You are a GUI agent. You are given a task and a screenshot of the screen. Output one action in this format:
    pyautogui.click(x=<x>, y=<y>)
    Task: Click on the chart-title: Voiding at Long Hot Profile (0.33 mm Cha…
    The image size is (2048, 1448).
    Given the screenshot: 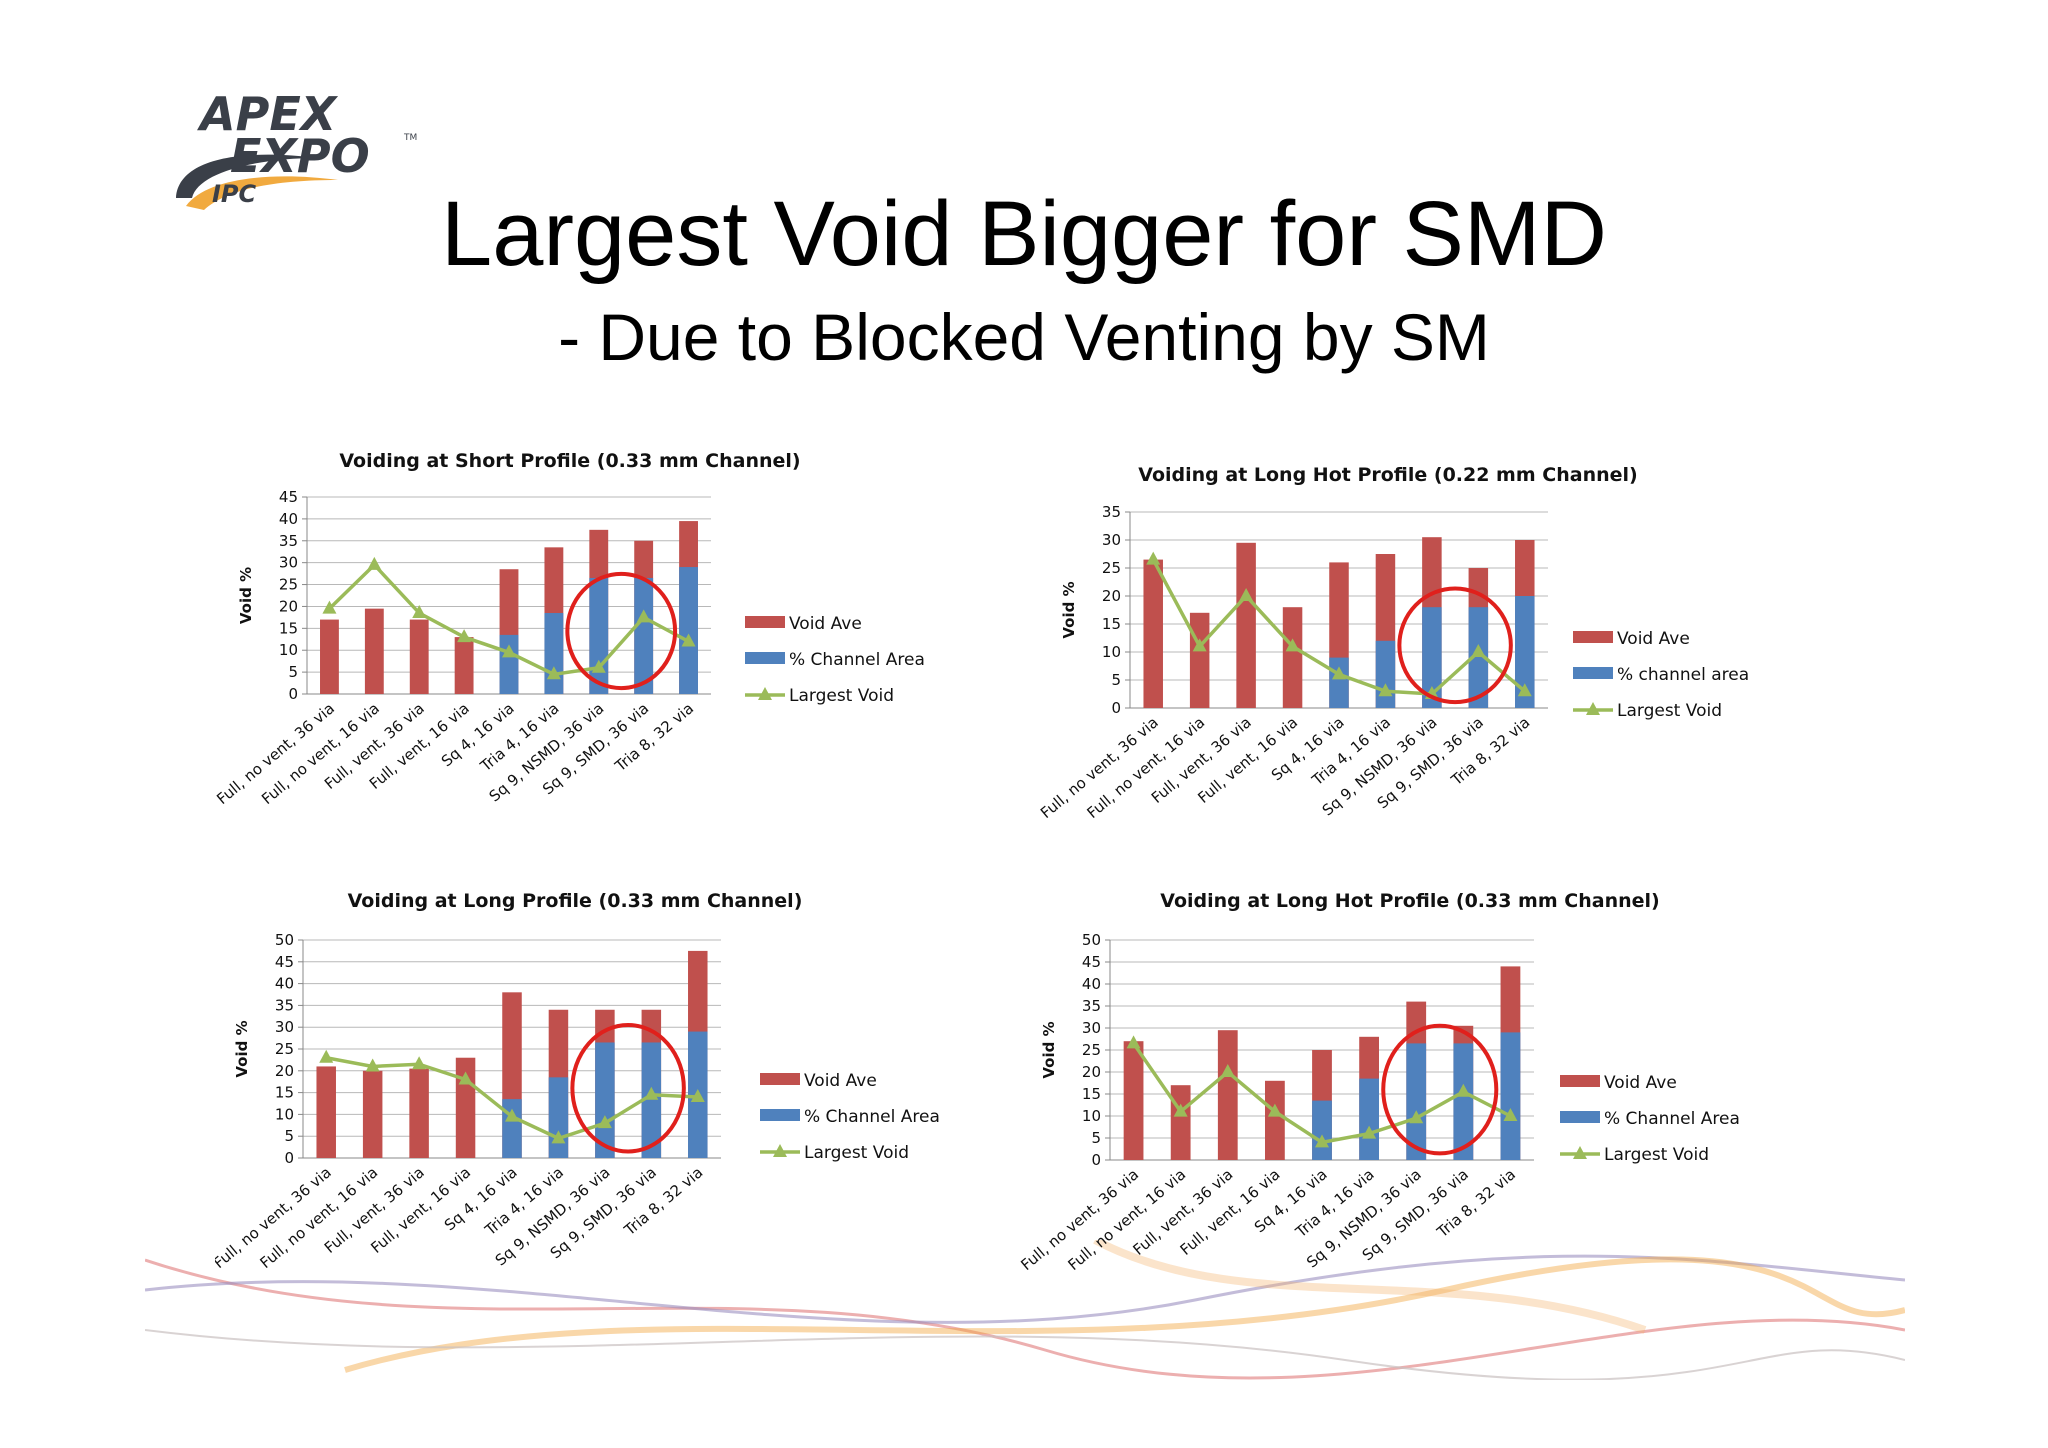 What is the action you would take?
    pyautogui.click(x=1409, y=901)
    